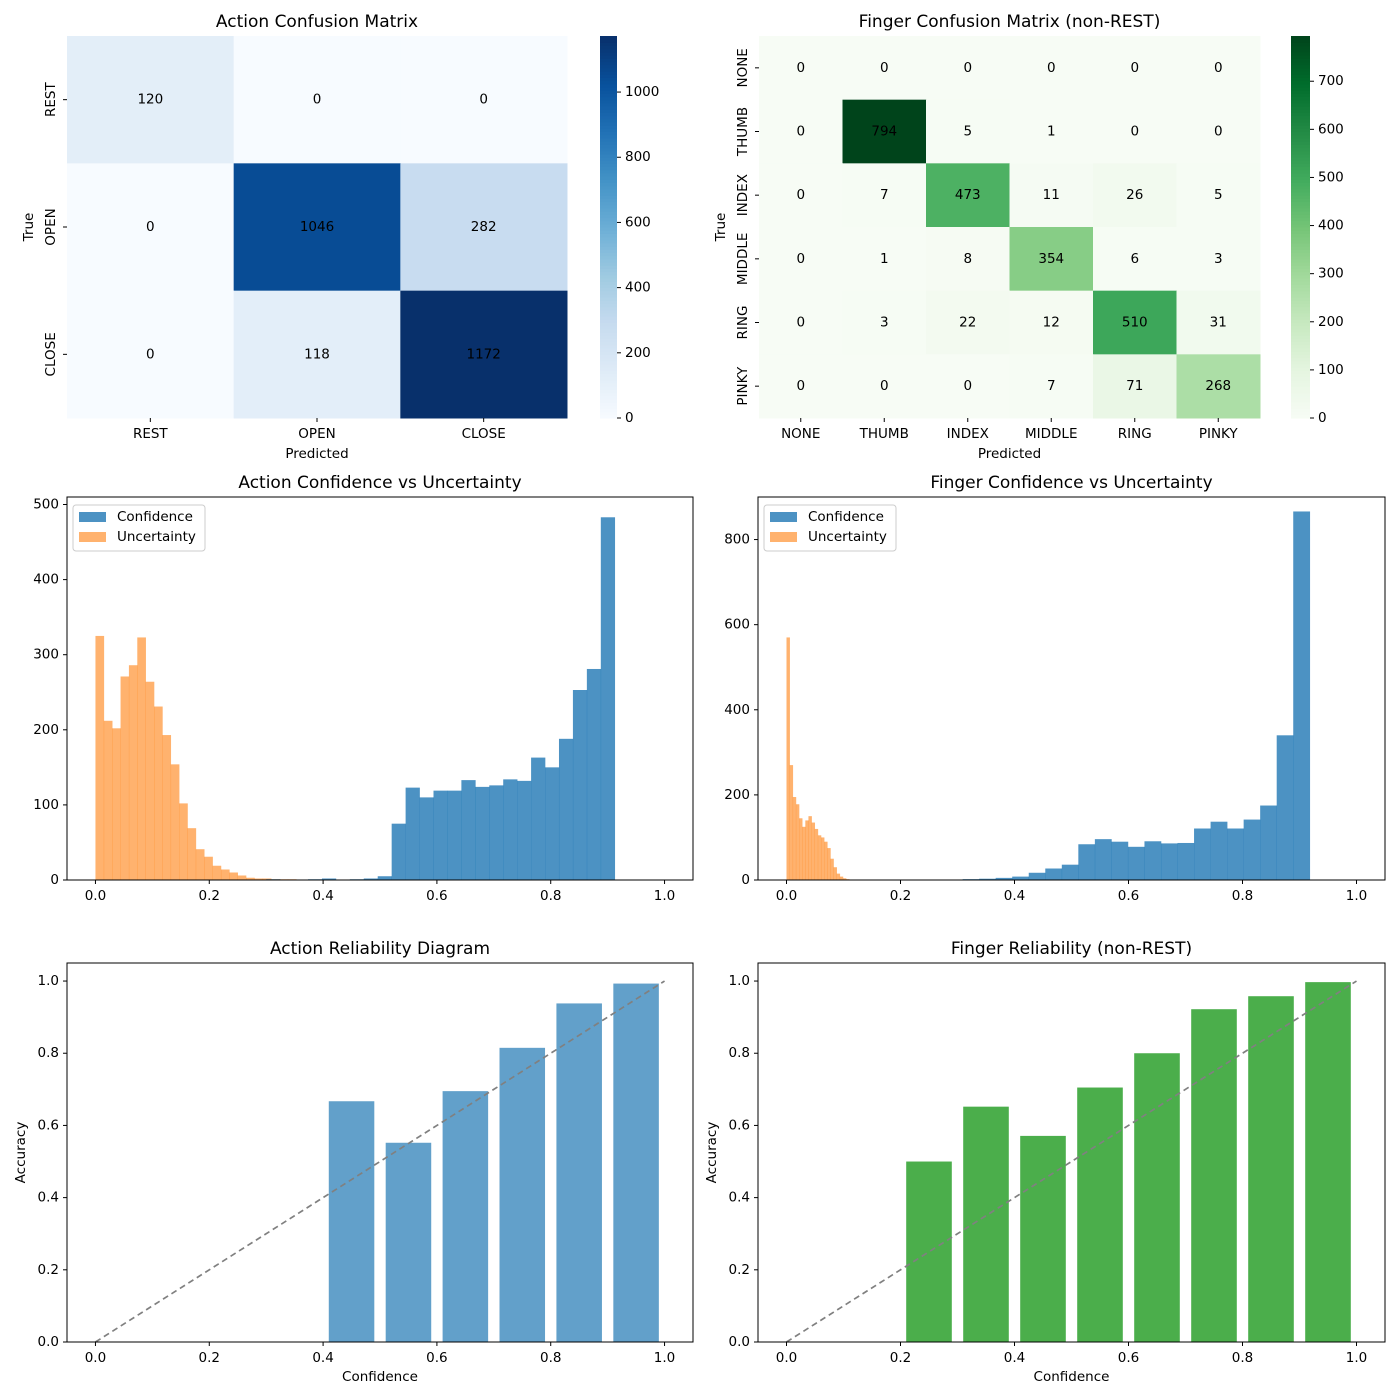  I want to click on x-tick-label: 0.8, so click(550, 1358).